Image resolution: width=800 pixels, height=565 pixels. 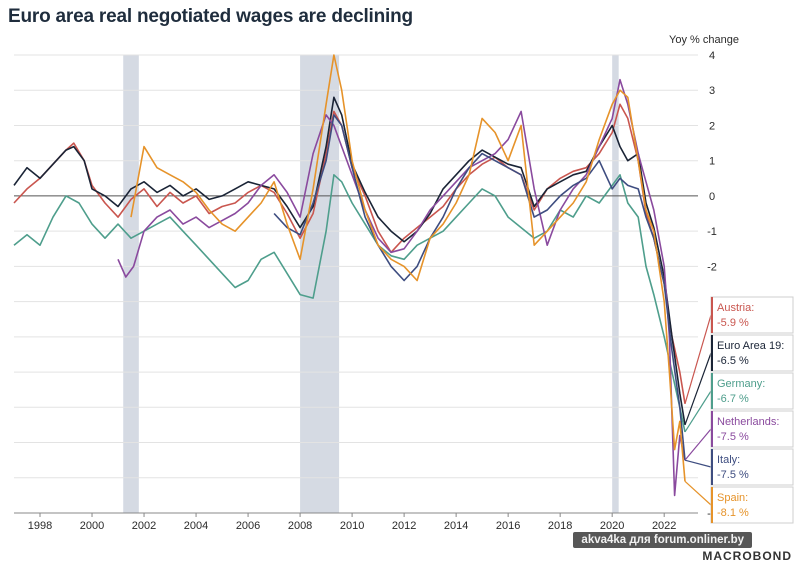 I want to click on y-tick-label: 2, so click(x=712, y=126).